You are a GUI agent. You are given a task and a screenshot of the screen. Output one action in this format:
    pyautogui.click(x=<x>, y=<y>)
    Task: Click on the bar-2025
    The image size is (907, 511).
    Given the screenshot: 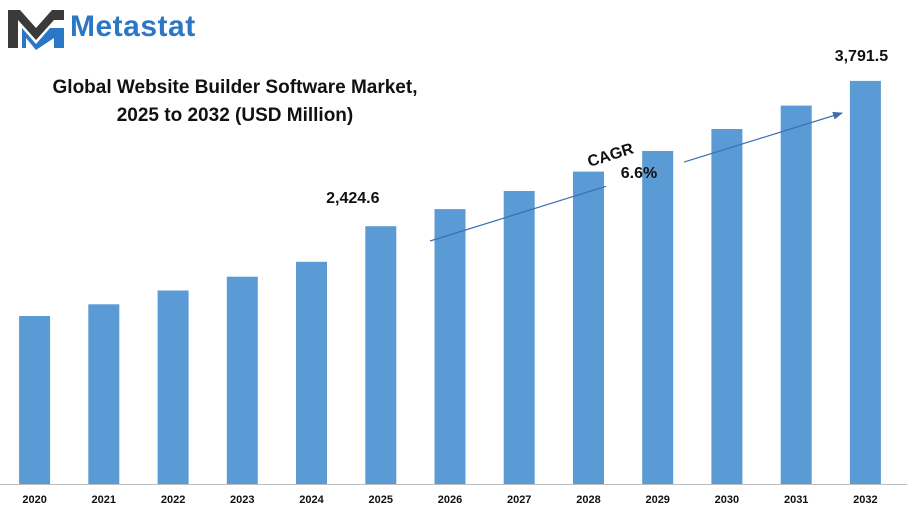 What is the action you would take?
    pyautogui.click(x=381, y=355)
    